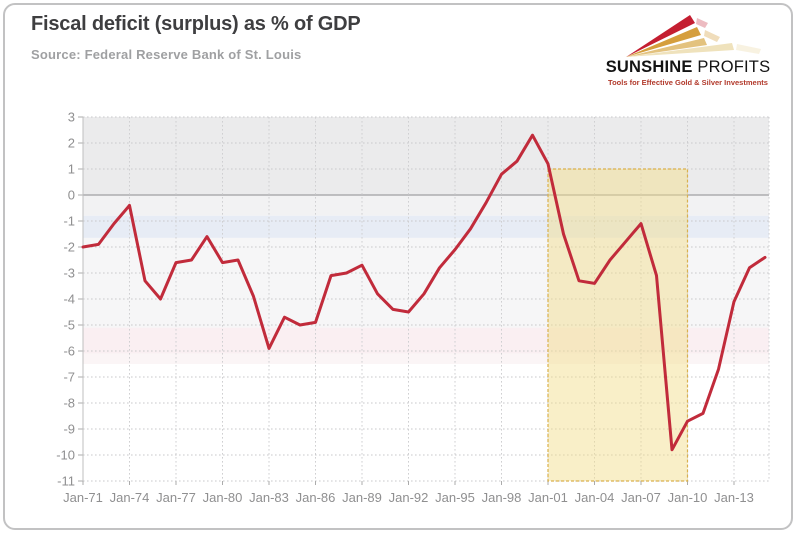 Image resolution: width=800 pixels, height=537 pixels. I want to click on logo-word-profits: PROFITS, so click(734, 67).